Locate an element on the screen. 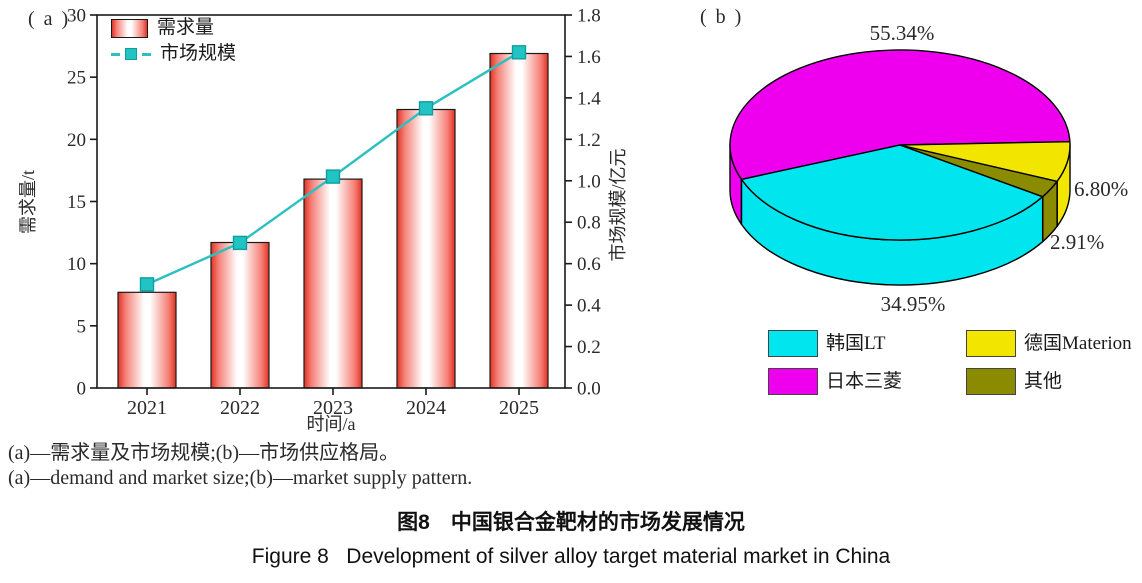 The height and width of the screenshot is (583, 1142). y-left-title: 需求量/t is located at coordinates (28, 202).